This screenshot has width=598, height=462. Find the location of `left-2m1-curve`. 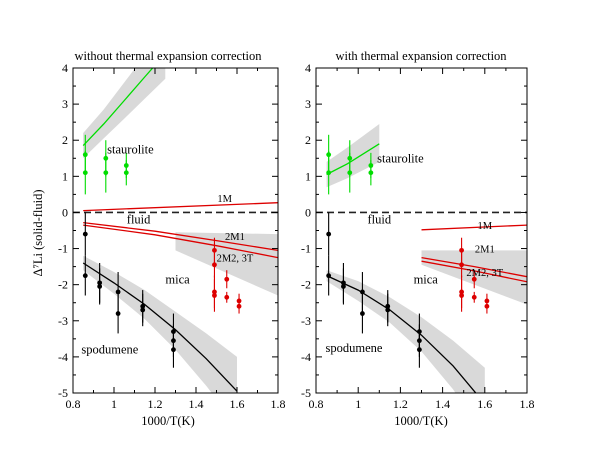

left-2m1-curve is located at coordinates (180, 236).